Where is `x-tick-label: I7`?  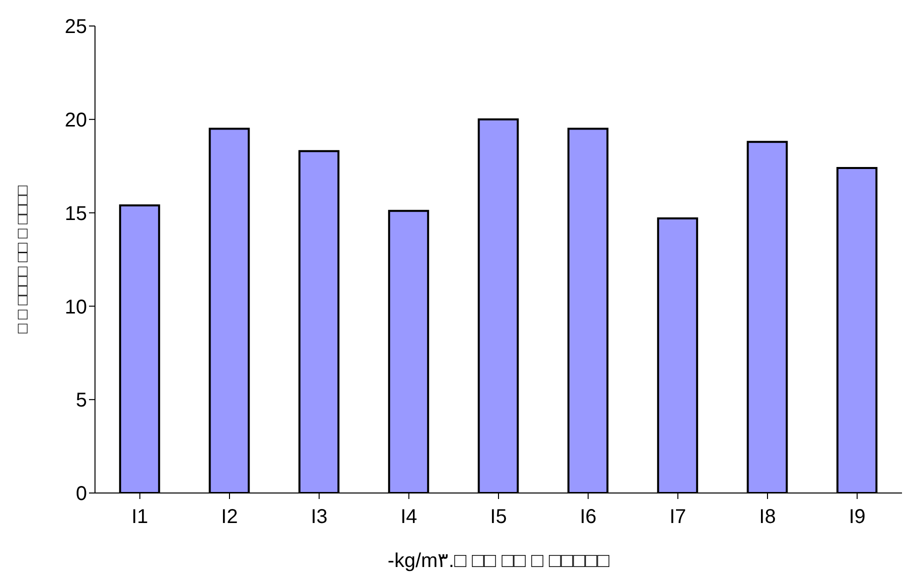
x-tick-label: I7 is located at coordinates (677, 517).